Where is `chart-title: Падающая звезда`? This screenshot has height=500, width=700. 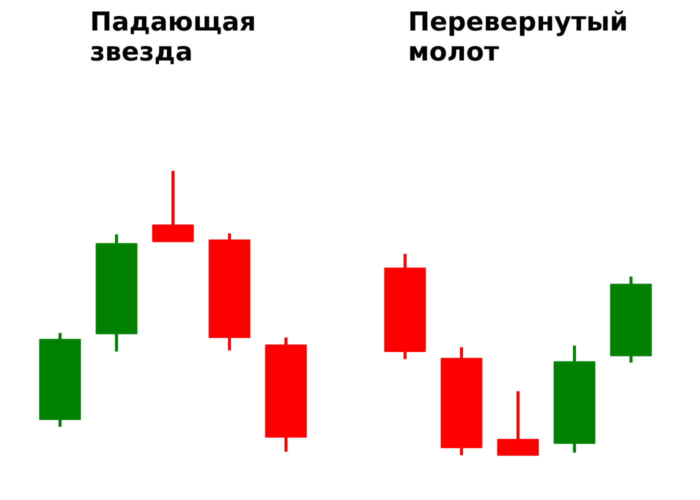
chart-title: Падающая звезда is located at coordinates (173, 38).